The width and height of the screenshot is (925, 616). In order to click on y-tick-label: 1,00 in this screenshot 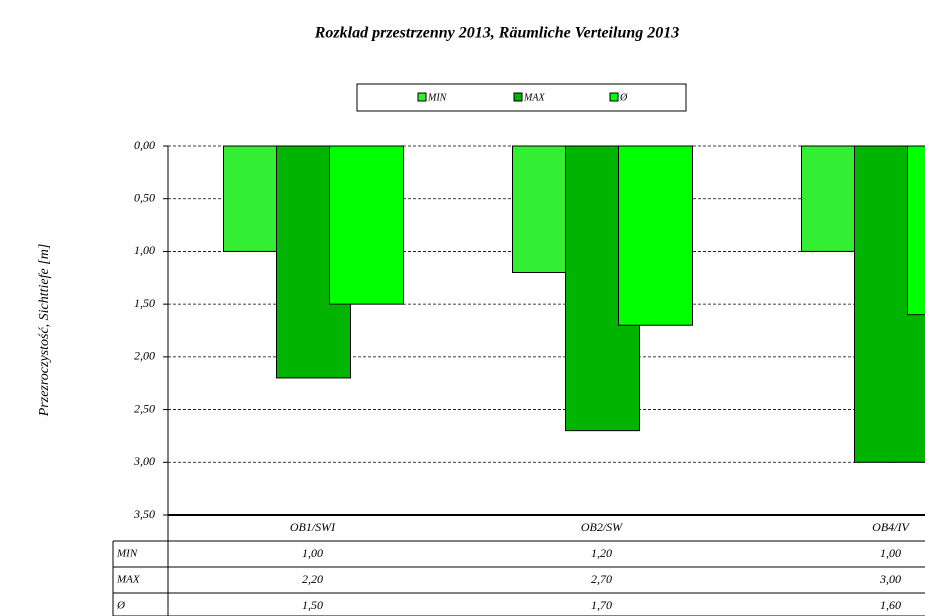, I will do `click(144, 250)`.